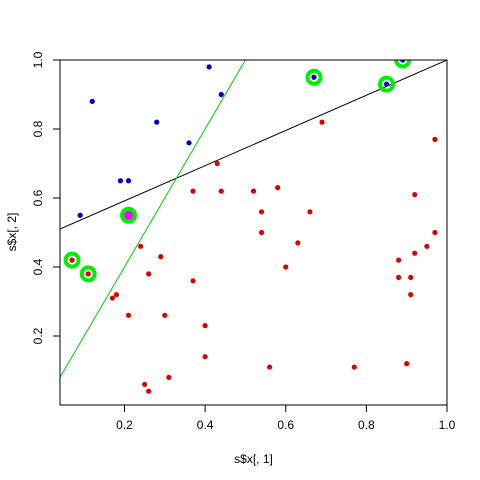 The width and height of the screenshot is (480, 480). What do you see at coordinates (253, 459) in the screenshot?
I see `x-axis-label: s$x[, 1]` at bounding box center [253, 459].